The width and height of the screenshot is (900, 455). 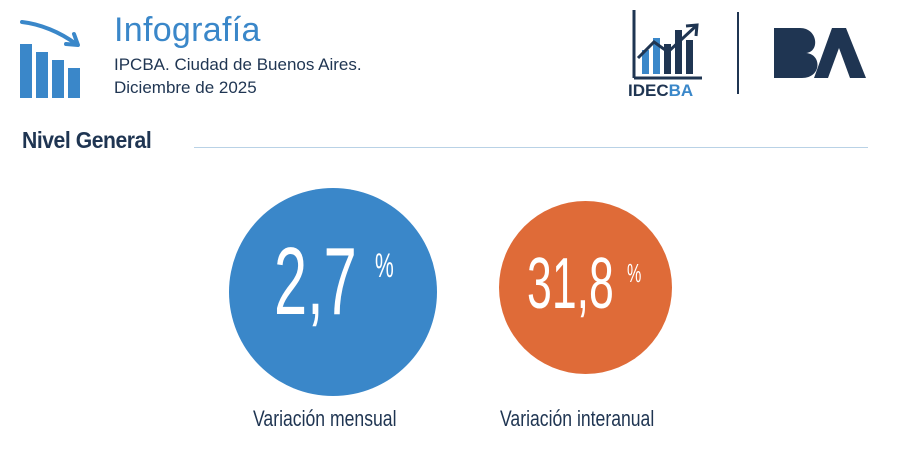 What do you see at coordinates (185, 87) in the screenshot?
I see `subtitle-date: Diciembre de 2025` at bounding box center [185, 87].